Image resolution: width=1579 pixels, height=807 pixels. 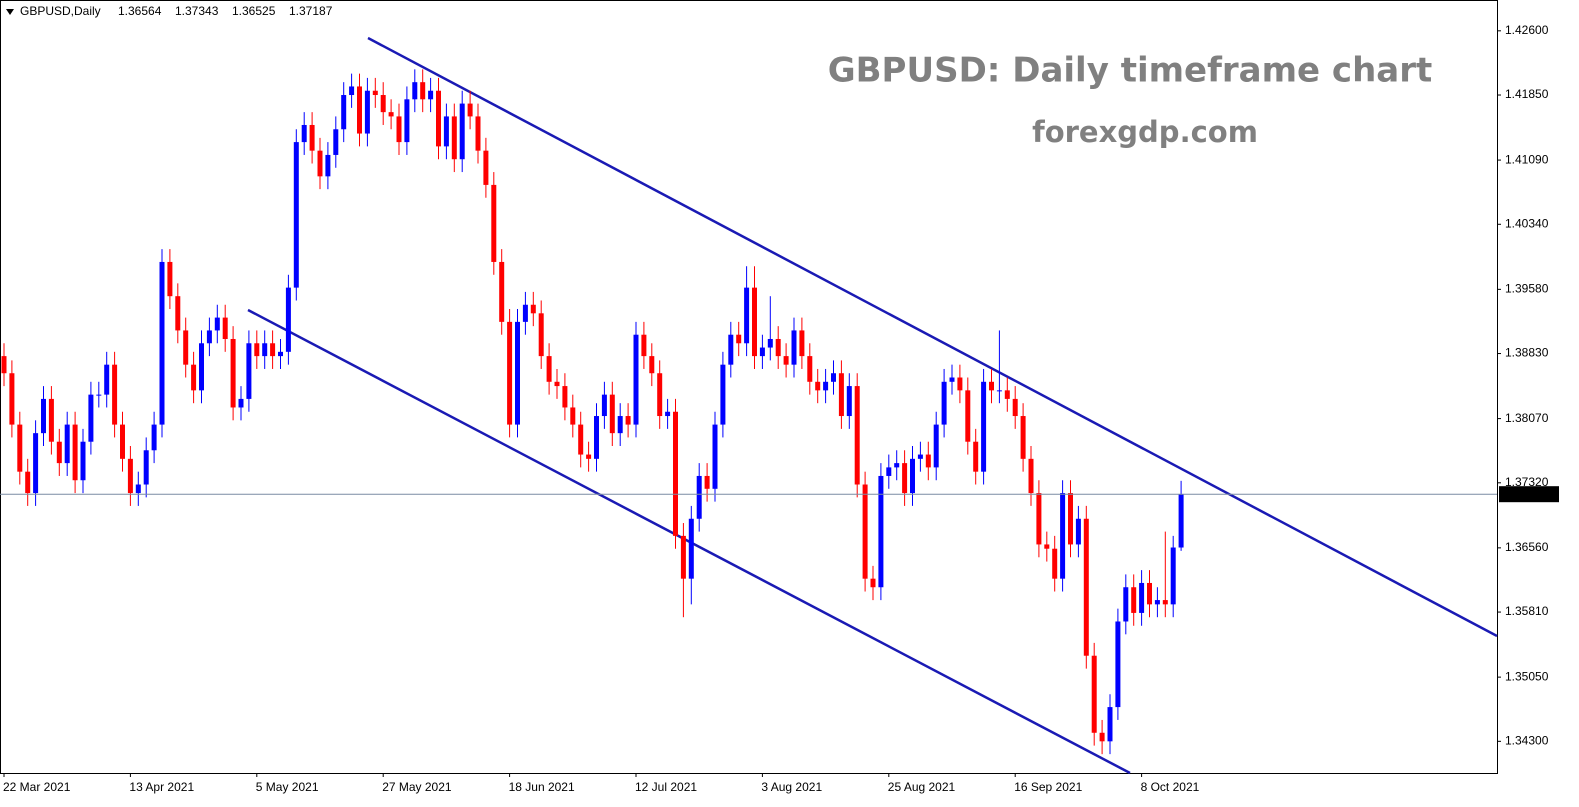 What do you see at coordinates (10, 12) in the screenshot?
I see `menu-arrow` at bounding box center [10, 12].